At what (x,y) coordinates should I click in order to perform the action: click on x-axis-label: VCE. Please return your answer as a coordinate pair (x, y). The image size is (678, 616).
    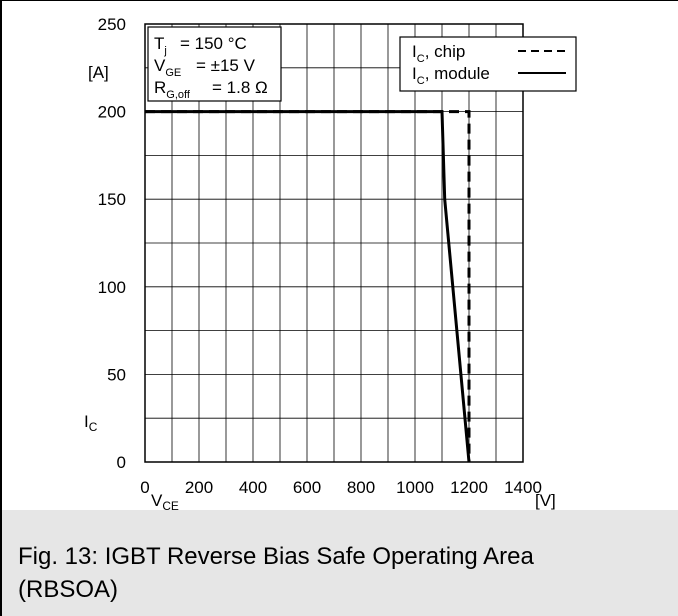
    Looking at the image, I should click on (165, 500).